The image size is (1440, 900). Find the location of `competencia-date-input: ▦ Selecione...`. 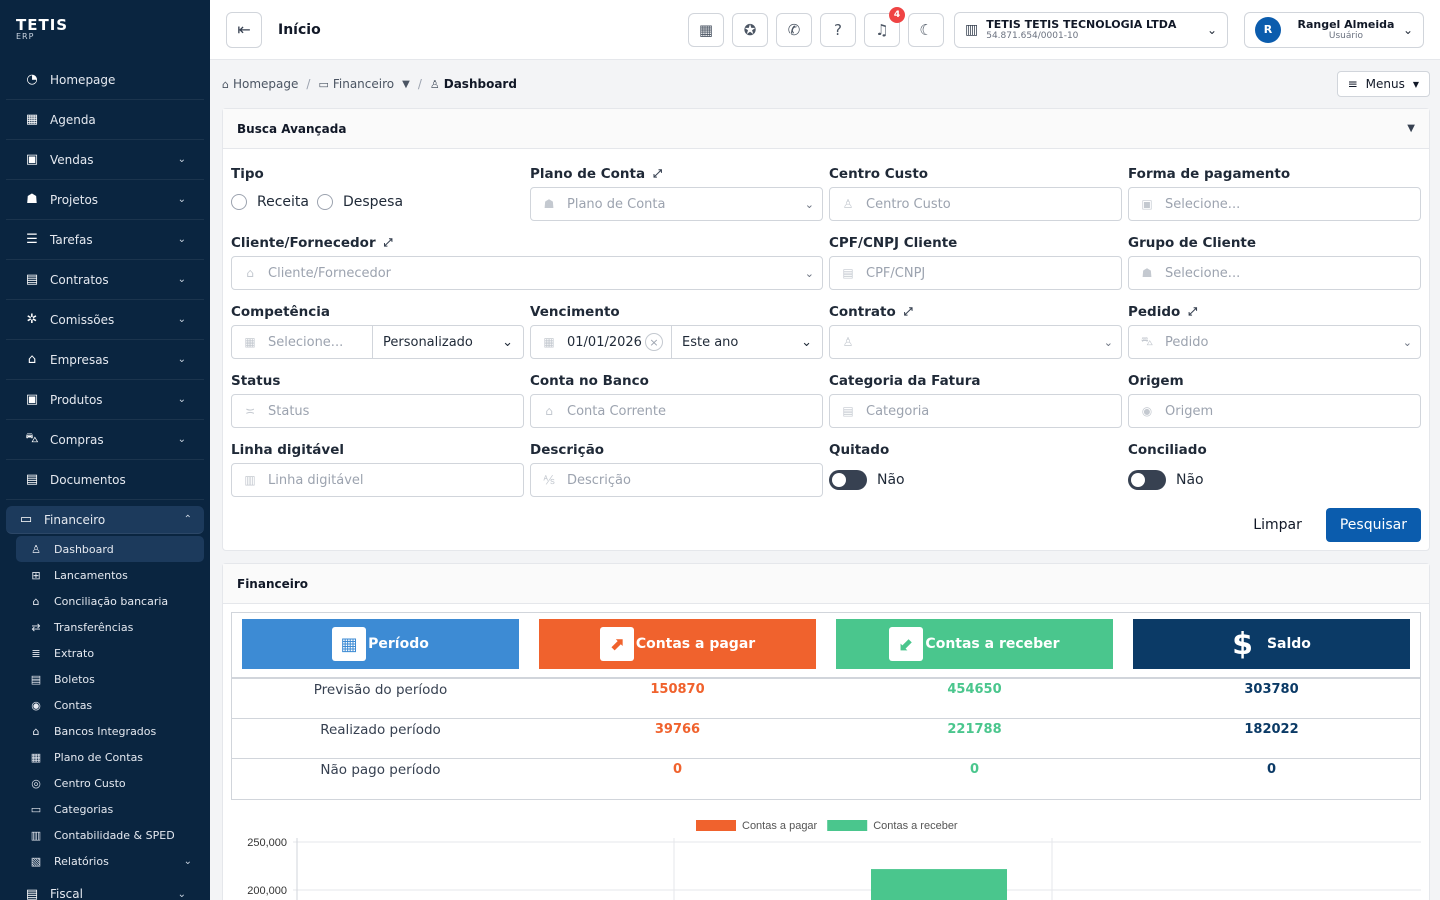

competencia-date-input: ▦ Selecione... is located at coordinates (302, 342).